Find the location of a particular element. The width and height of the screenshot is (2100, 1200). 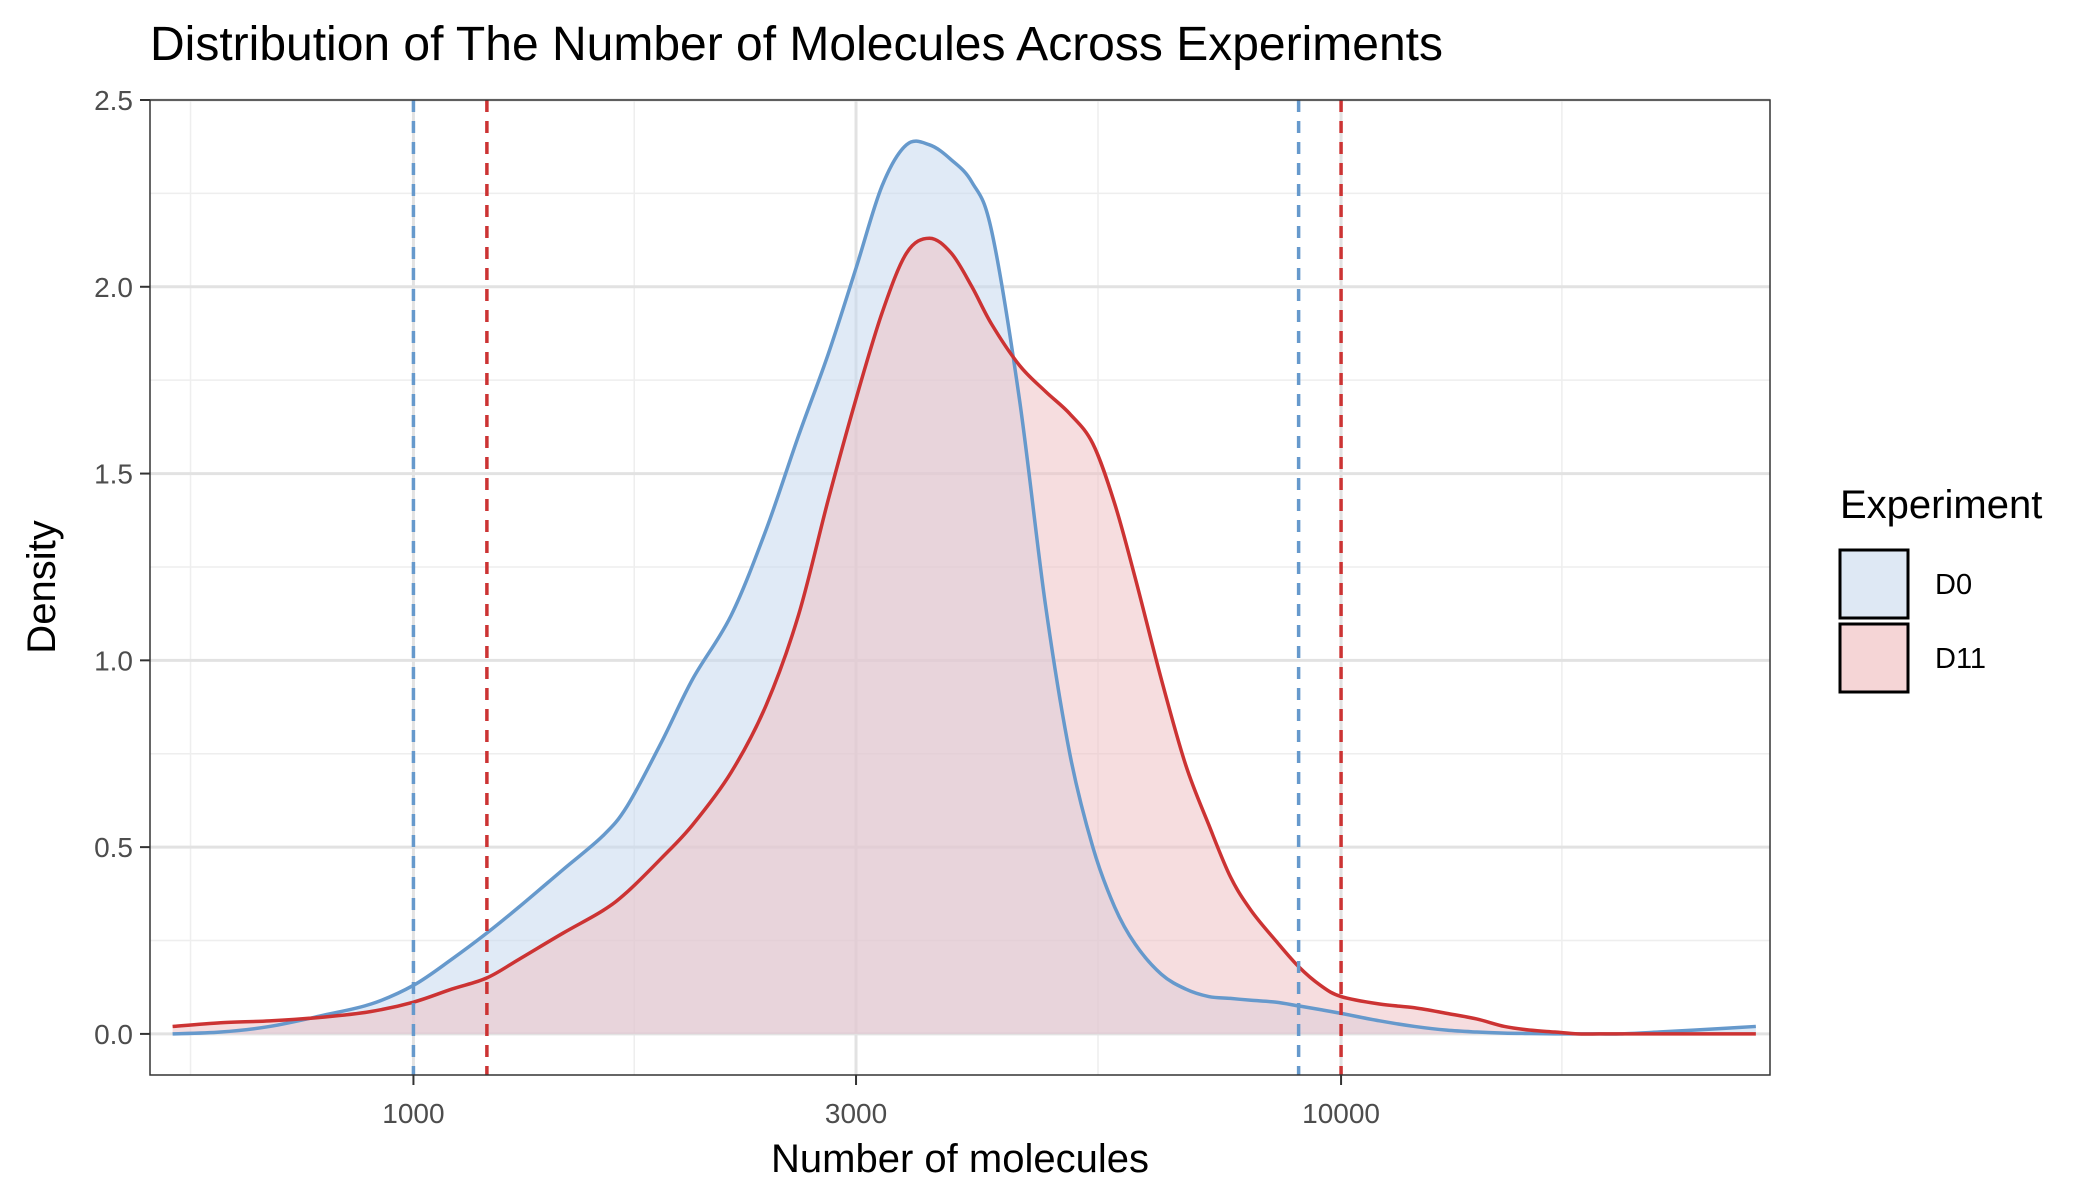

y-tick-label-4: 2.0 is located at coordinates (113, 287).